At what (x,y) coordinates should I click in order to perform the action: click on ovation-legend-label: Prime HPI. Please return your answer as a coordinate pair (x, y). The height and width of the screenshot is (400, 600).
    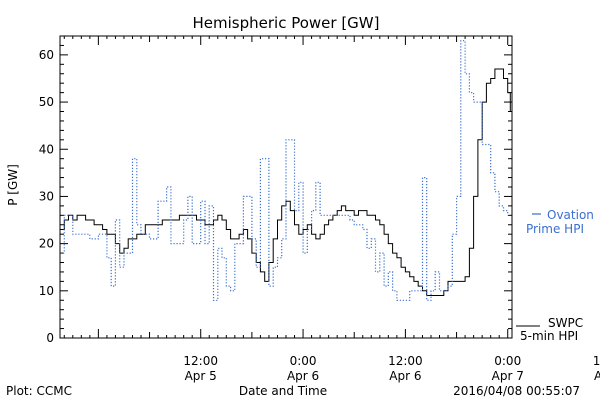
    Looking at the image, I should click on (555, 229).